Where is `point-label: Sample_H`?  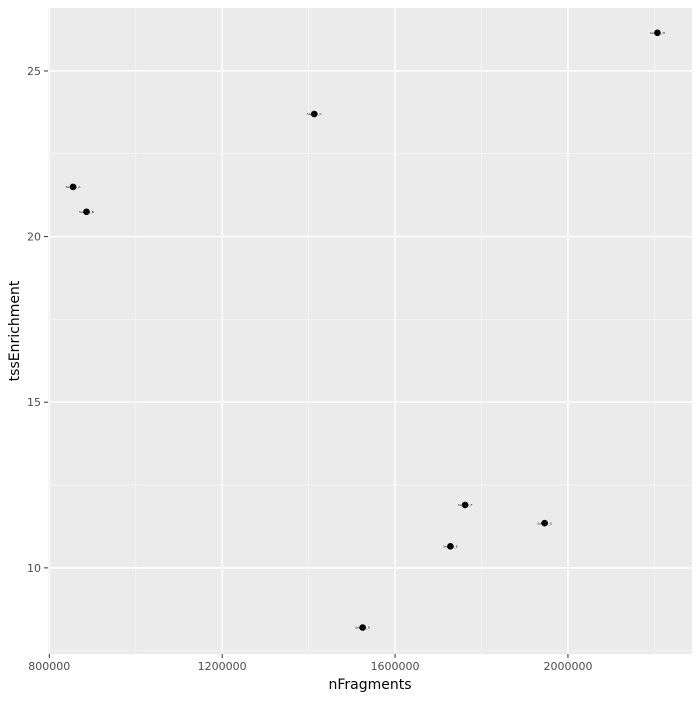 point-label: Sample_H is located at coordinates (657, 33).